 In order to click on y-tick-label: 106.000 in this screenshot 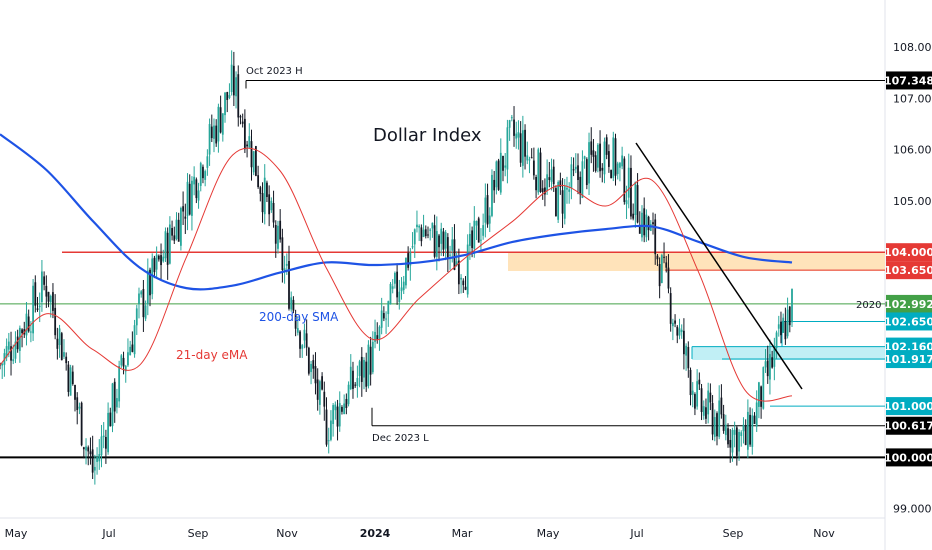, I will do `click(912, 150)`.